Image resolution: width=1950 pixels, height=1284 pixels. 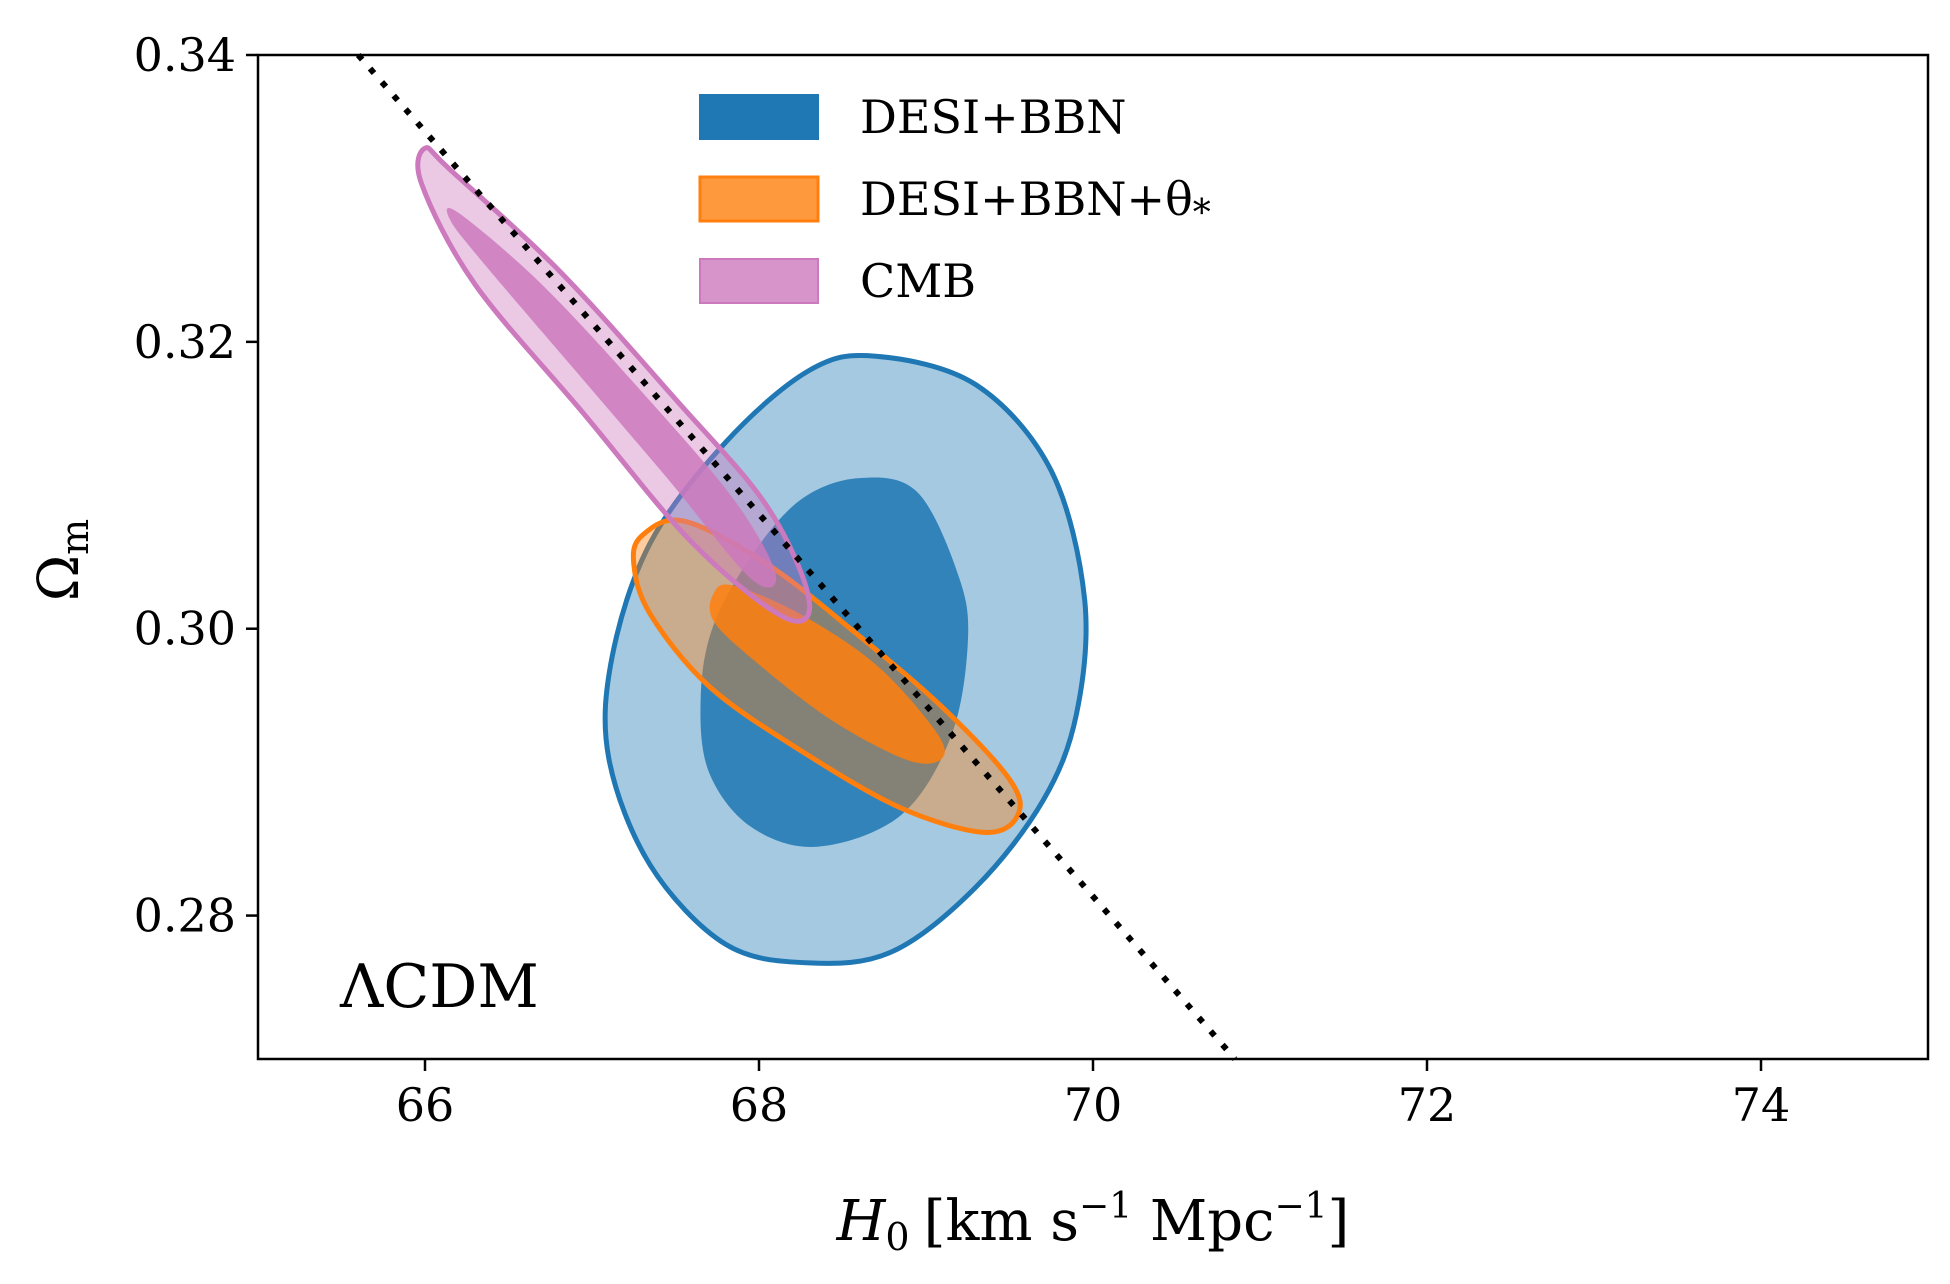 What do you see at coordinates (993, 117) in the screenshot?
I see `legend-label: DESI+BBN` at bounding box center [993, 117].